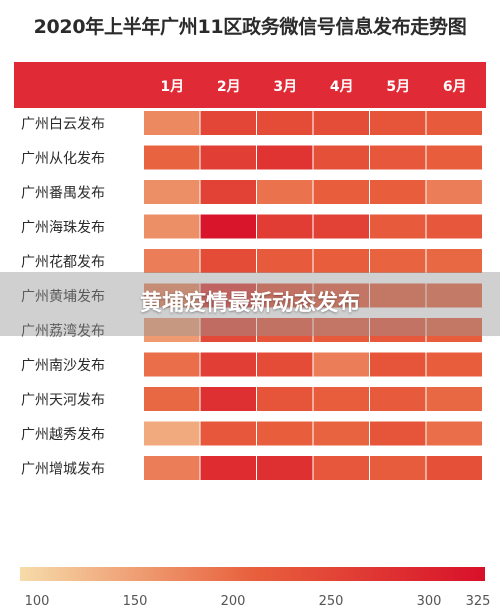  What do you see at coordinates (342, 87) in the screenshot?
I see `column-header-4: 4月` at bounding box center [342, 87].